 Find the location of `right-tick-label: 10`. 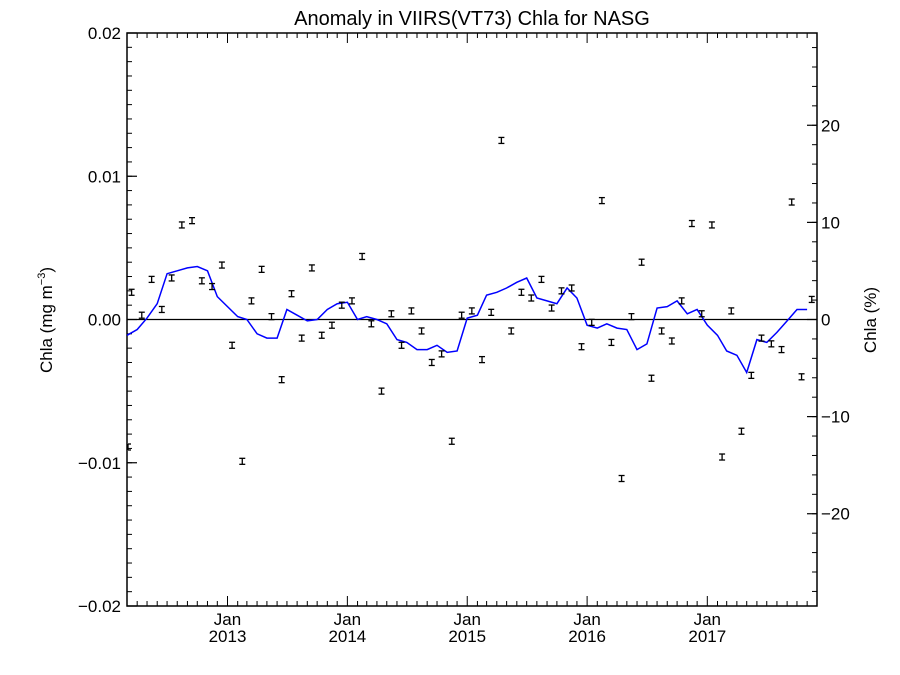

right-tick-label: 10 is located at coordinates (830, 222).